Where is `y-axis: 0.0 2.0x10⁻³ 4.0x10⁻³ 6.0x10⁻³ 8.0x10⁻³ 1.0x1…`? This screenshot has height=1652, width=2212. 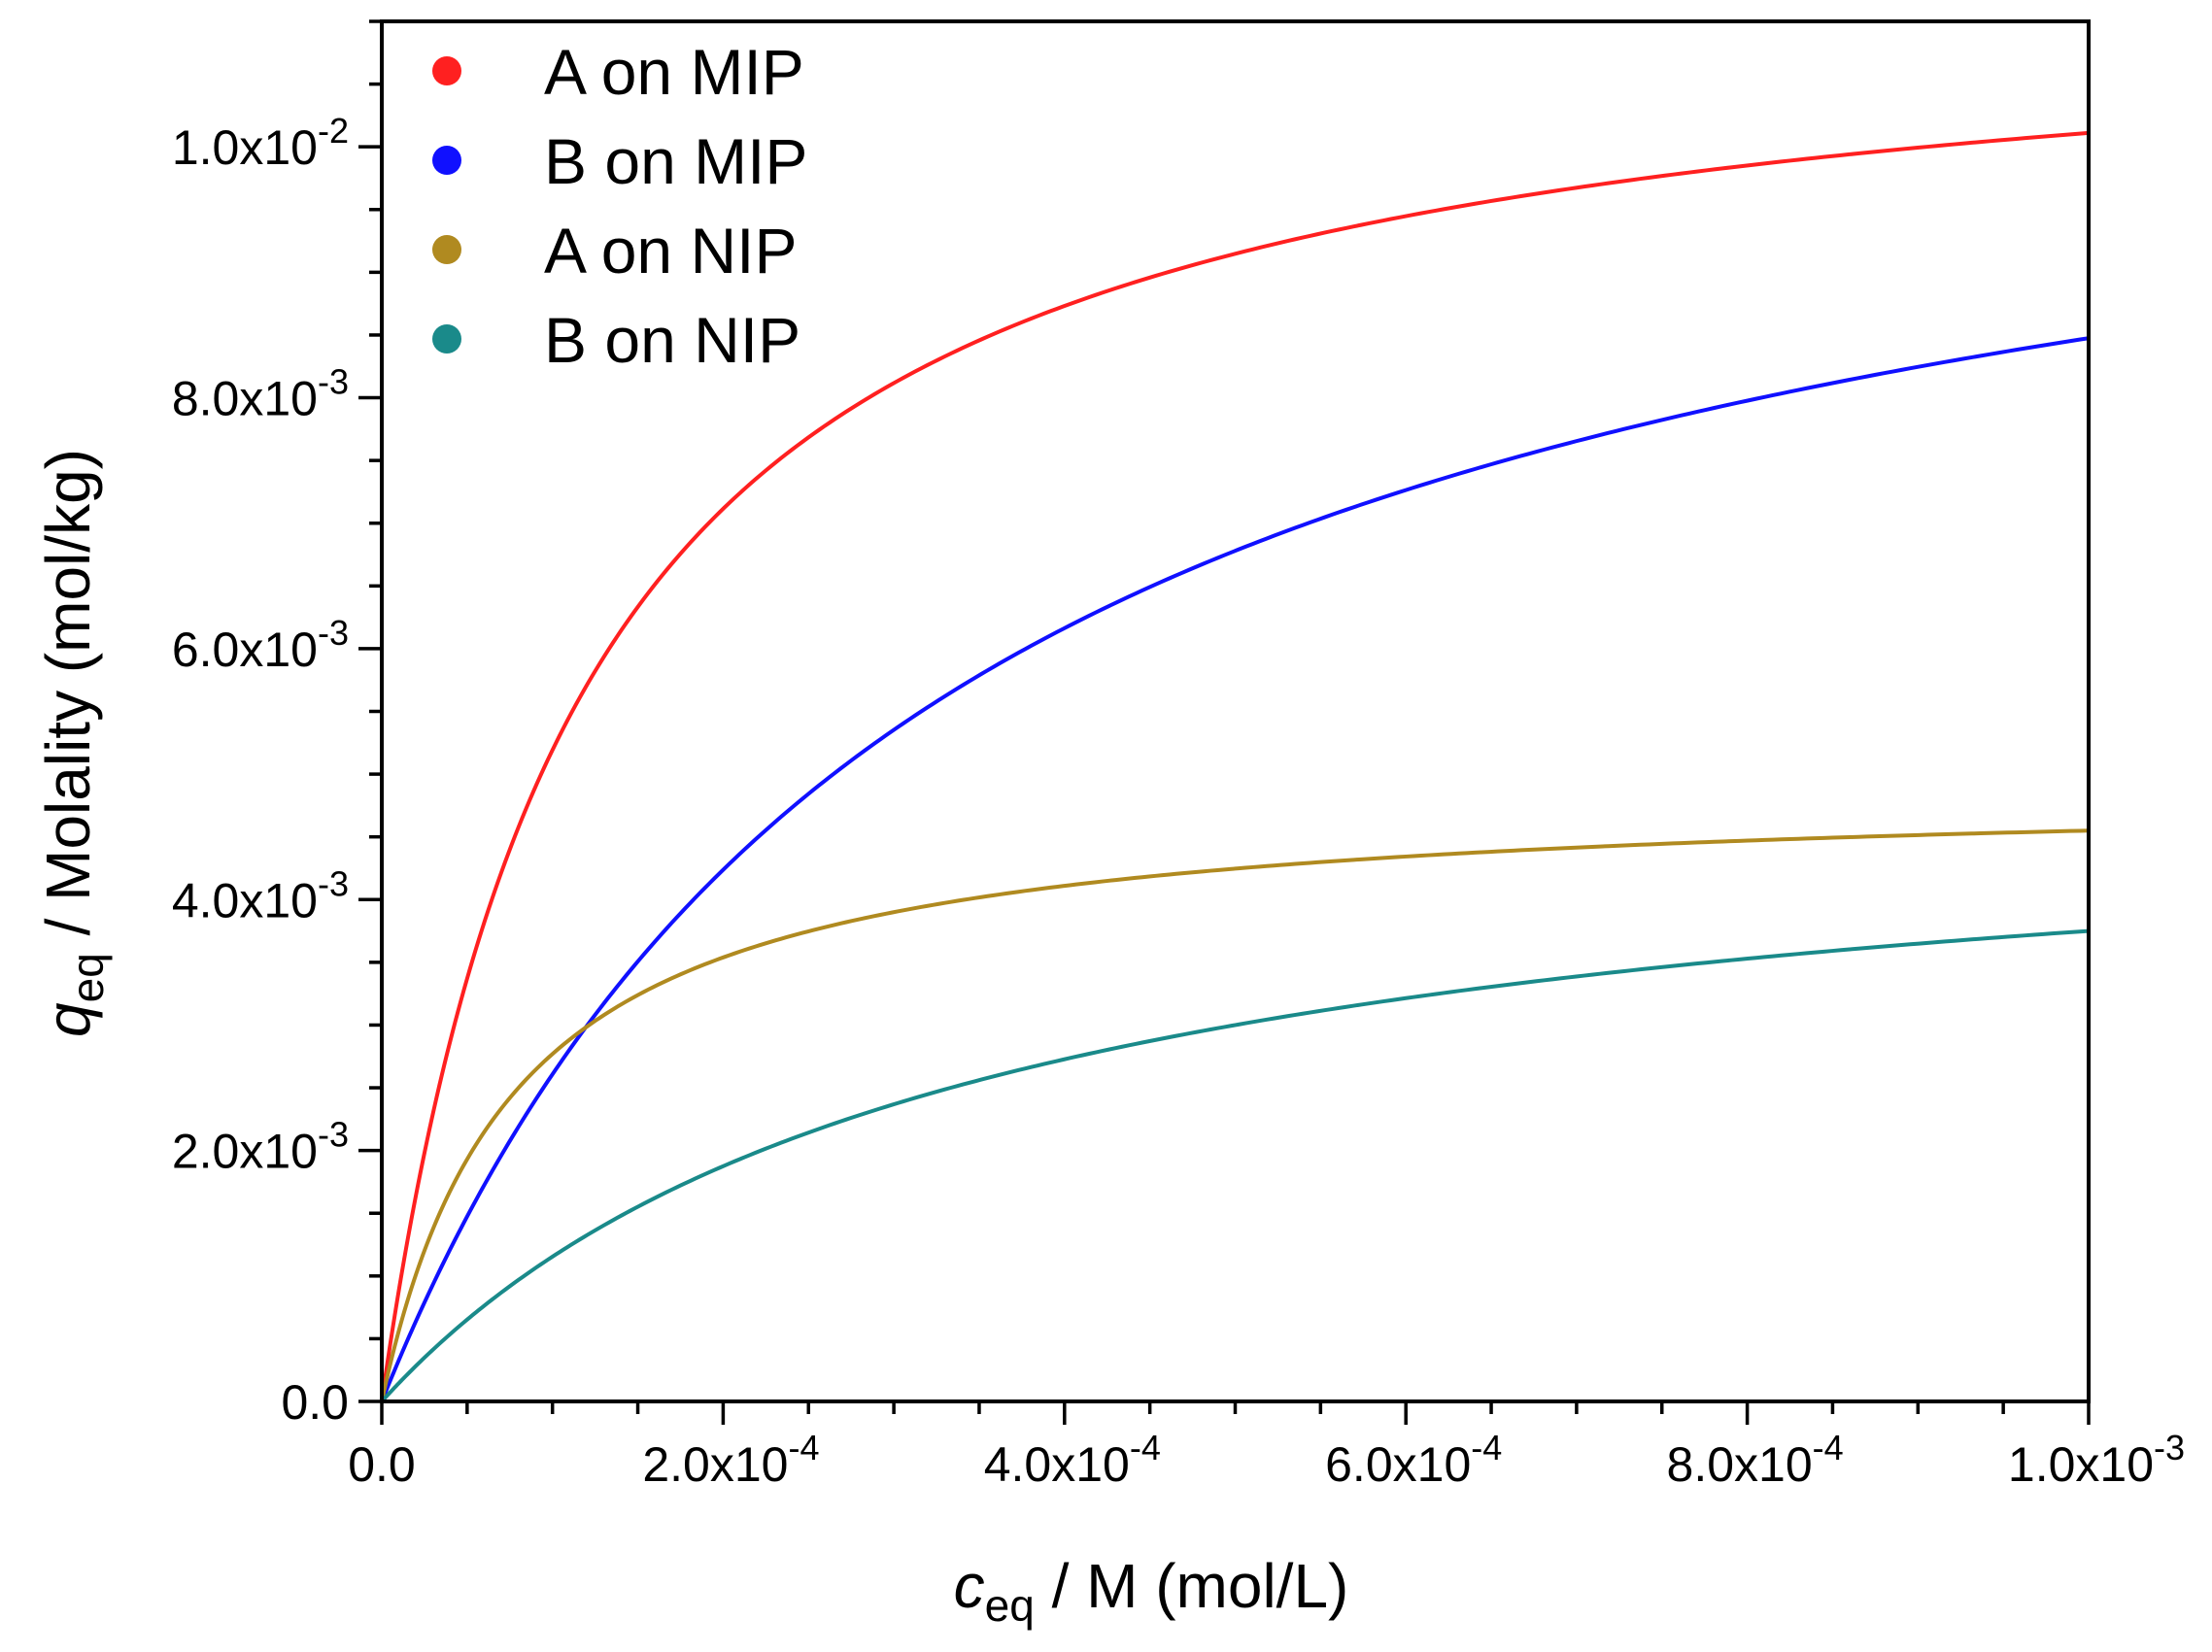
y-axis: 0.0 2.0x10⁻³ 4.0x10⁻³ 6.0x10⁻³ 8.0x10⁻³ 1.0x1… is located at coordinates (277, 724).